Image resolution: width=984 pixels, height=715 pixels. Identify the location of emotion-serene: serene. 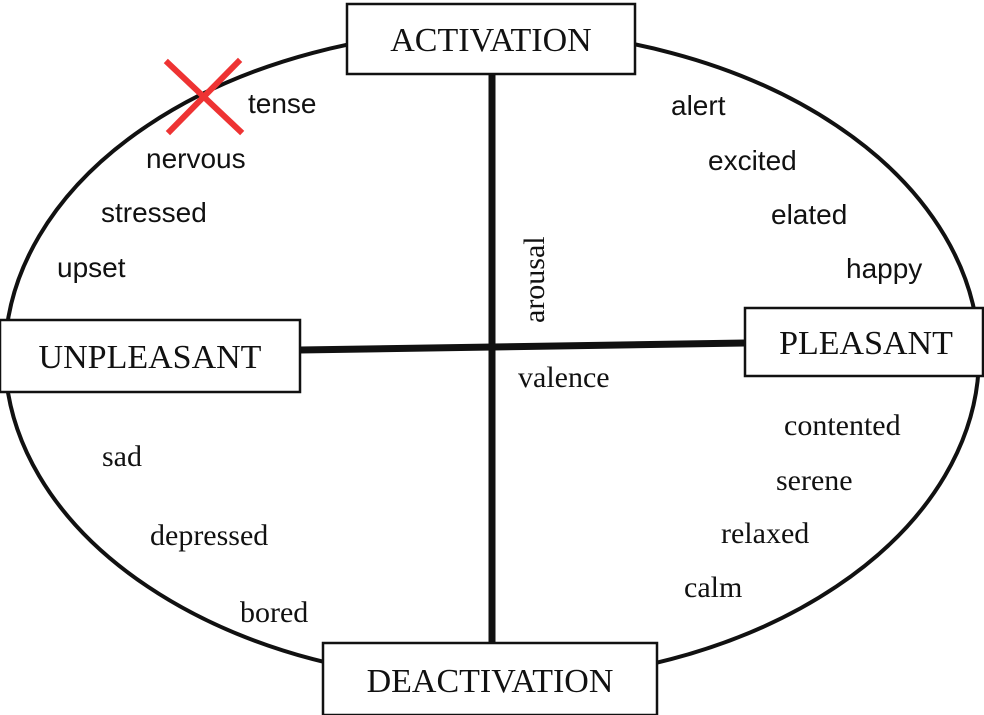
(814, 480).